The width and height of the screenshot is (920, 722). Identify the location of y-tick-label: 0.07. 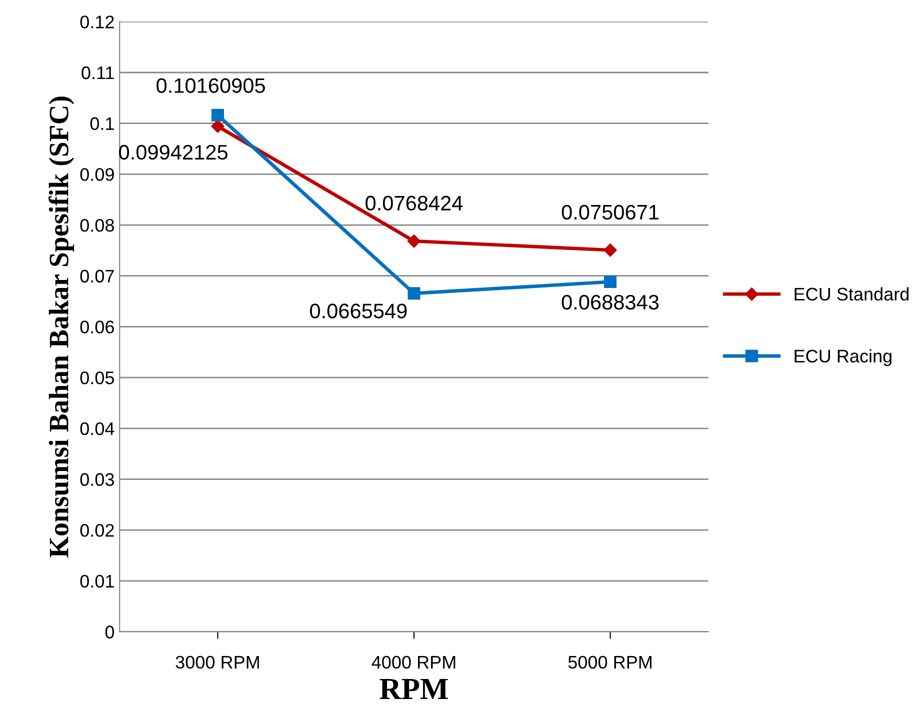
(97, 276).